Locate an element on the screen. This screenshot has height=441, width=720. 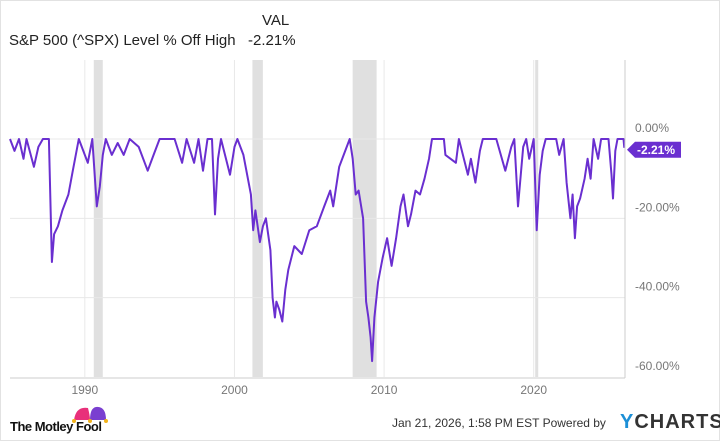
y-tick-label: -40.00% is located at coordinates (657, 287).